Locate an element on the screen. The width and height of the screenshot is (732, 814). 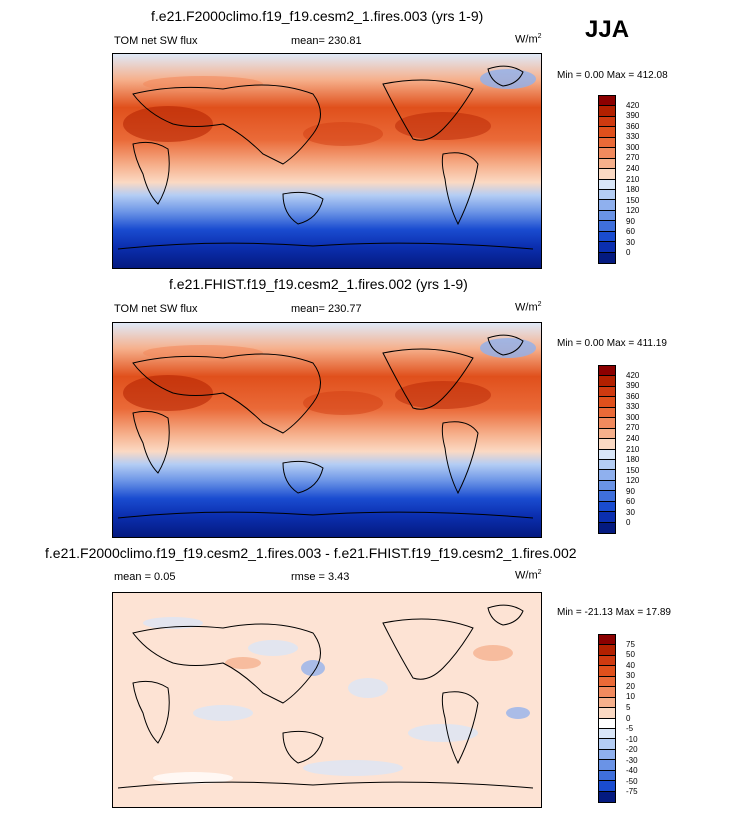
panel2-units-label: W/m2 is located at coordinates (528, 307).